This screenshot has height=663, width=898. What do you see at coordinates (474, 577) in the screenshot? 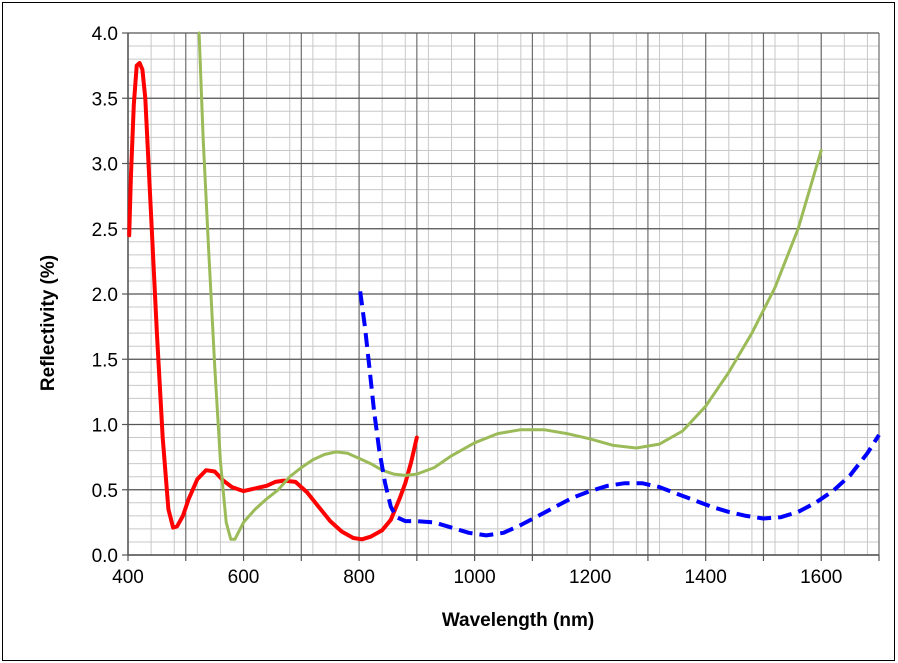
I see `x-tick-label: 1000` at bounding box center [474, 577].